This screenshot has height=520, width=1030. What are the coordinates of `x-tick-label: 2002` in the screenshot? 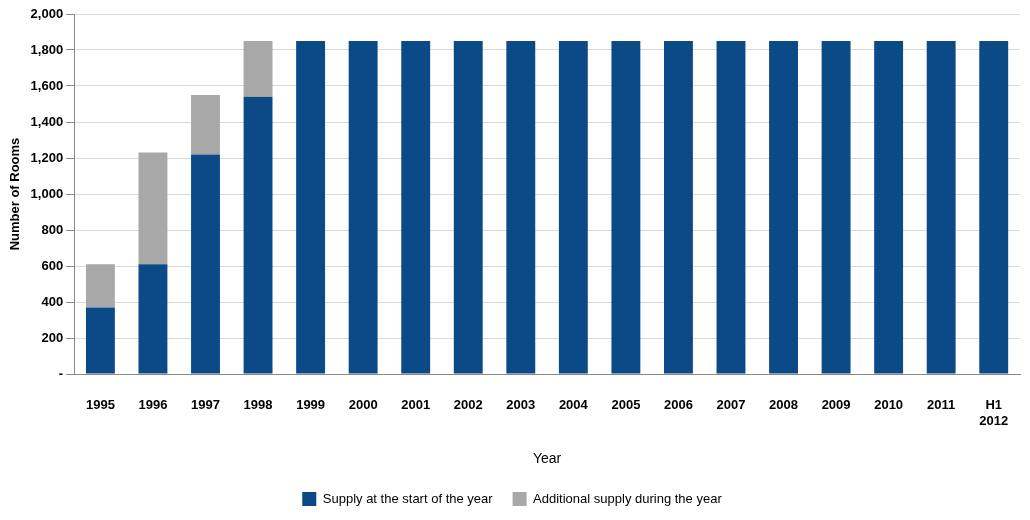 It's located at (468, 405).